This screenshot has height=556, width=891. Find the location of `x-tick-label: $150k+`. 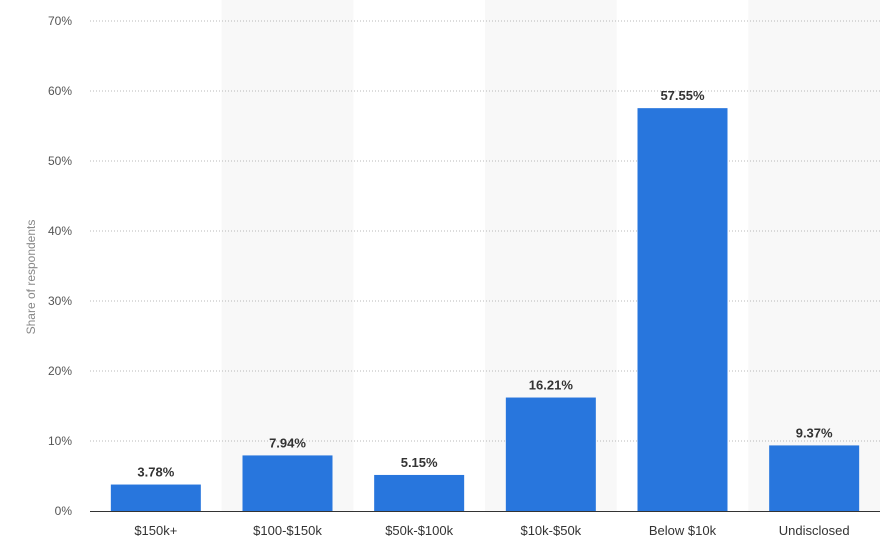

x-tick-label: $150k+ is located at coordinates (155, 530).